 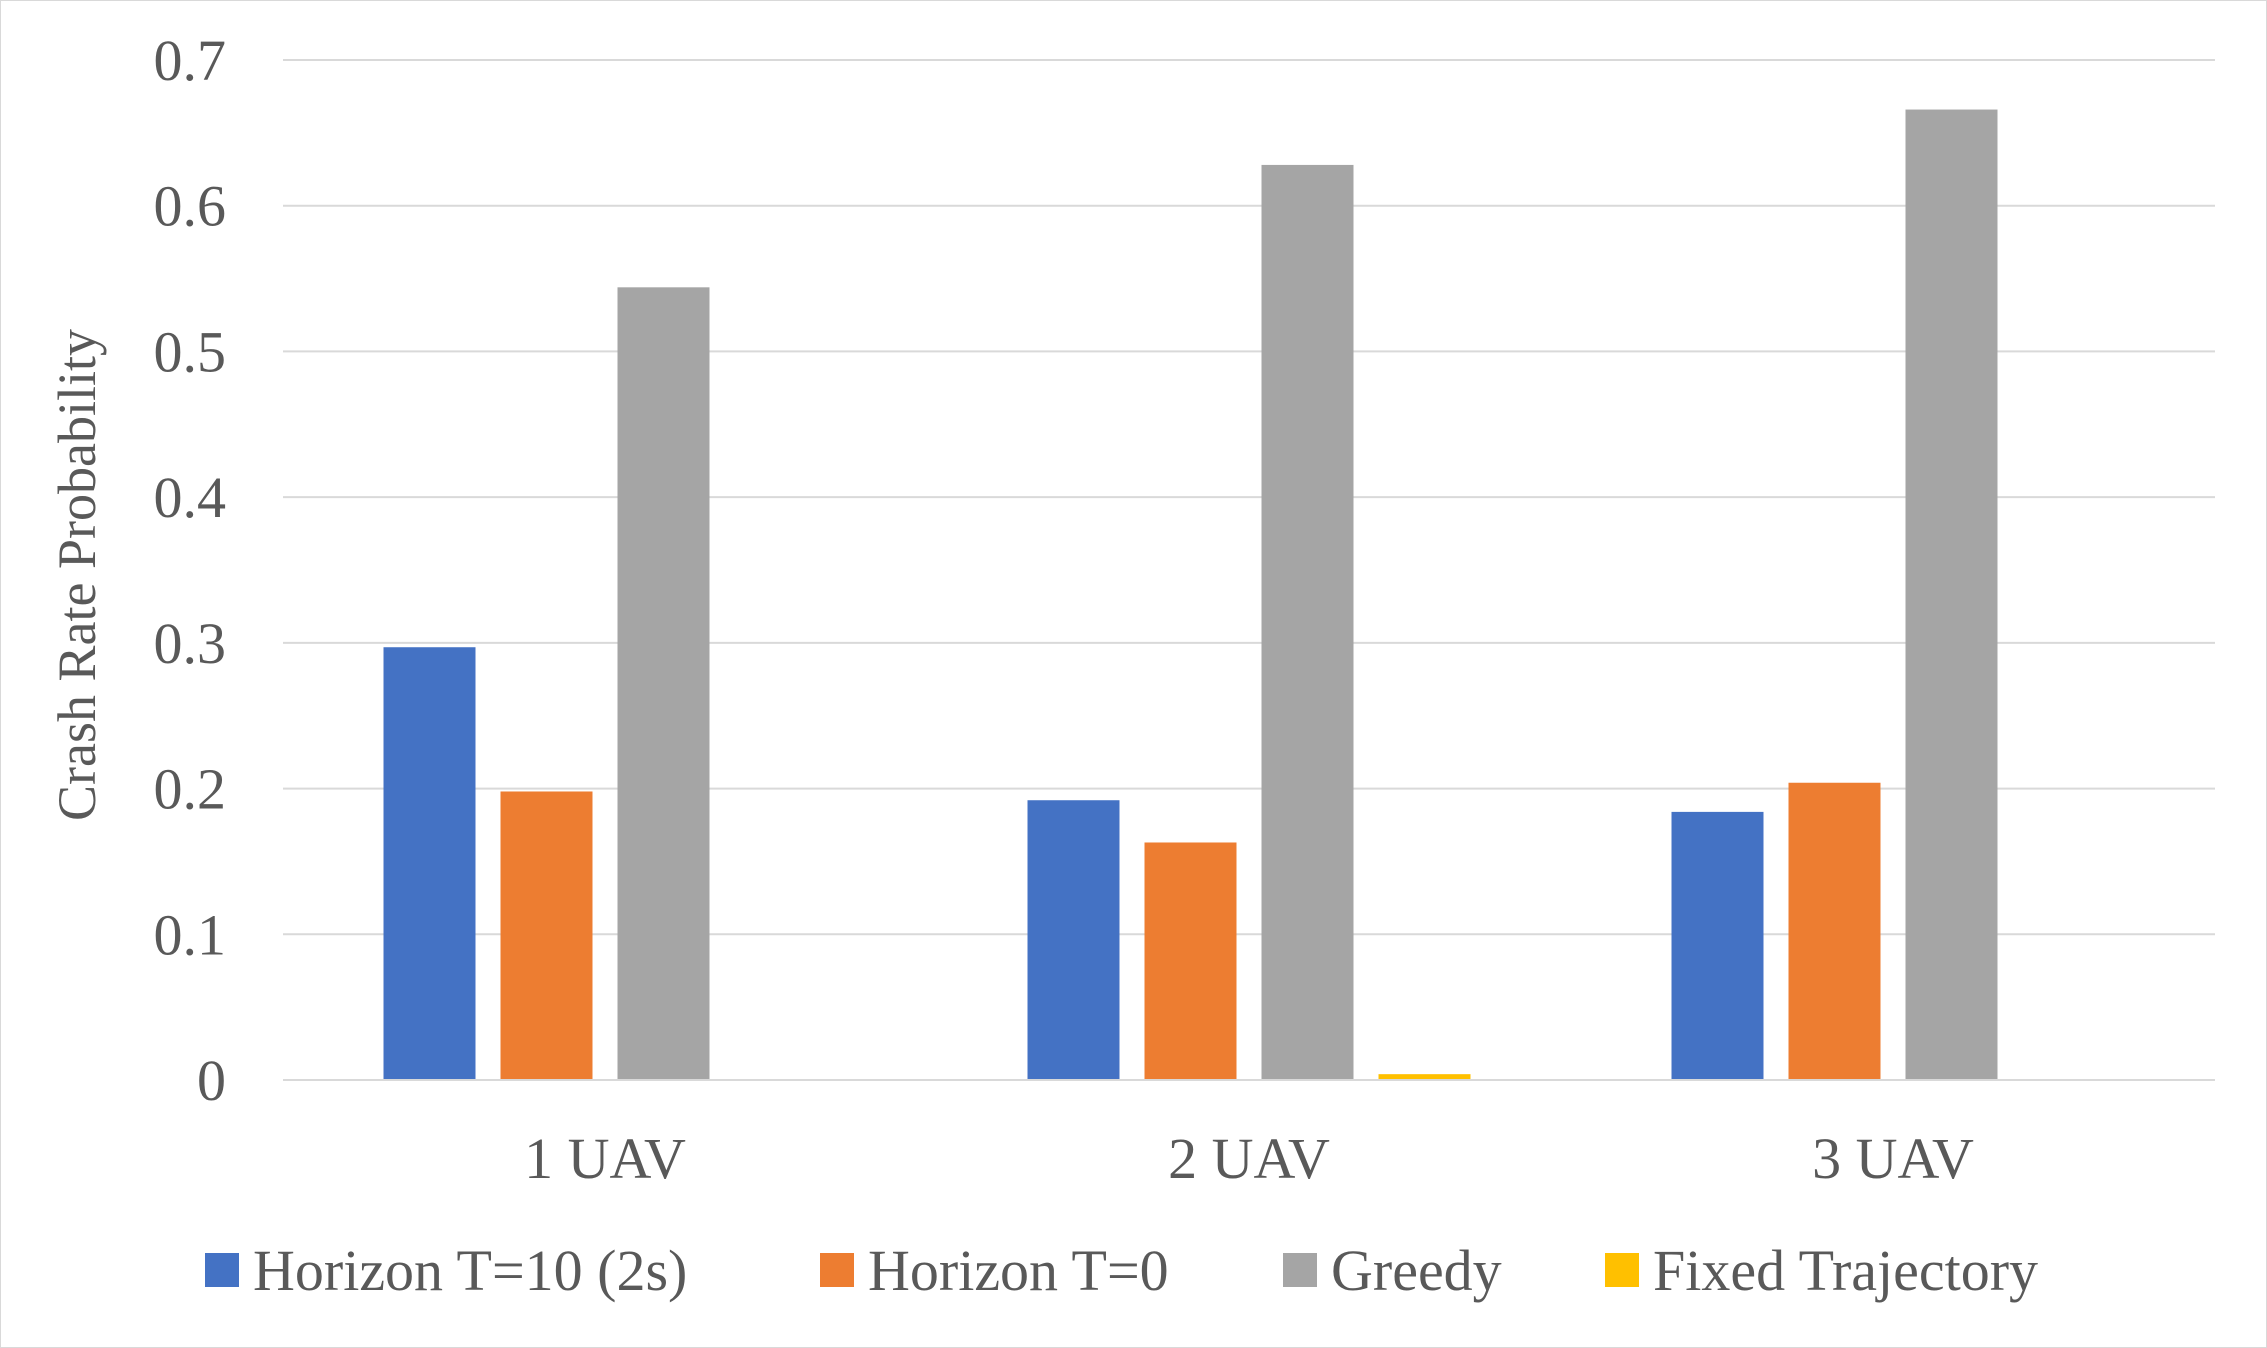 I want to click on x-axis-ticks: 1 UAV 2 UAV 3 UAV, so click(x=1249, y=1158).